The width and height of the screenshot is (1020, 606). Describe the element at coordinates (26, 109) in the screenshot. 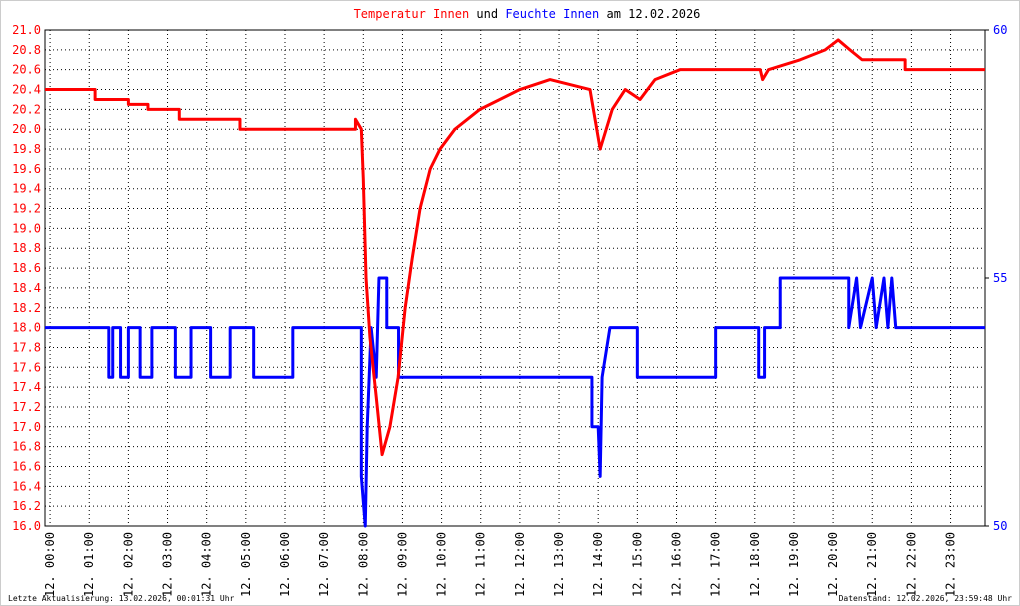

I see `y-tick-label: 20.2` at that location.